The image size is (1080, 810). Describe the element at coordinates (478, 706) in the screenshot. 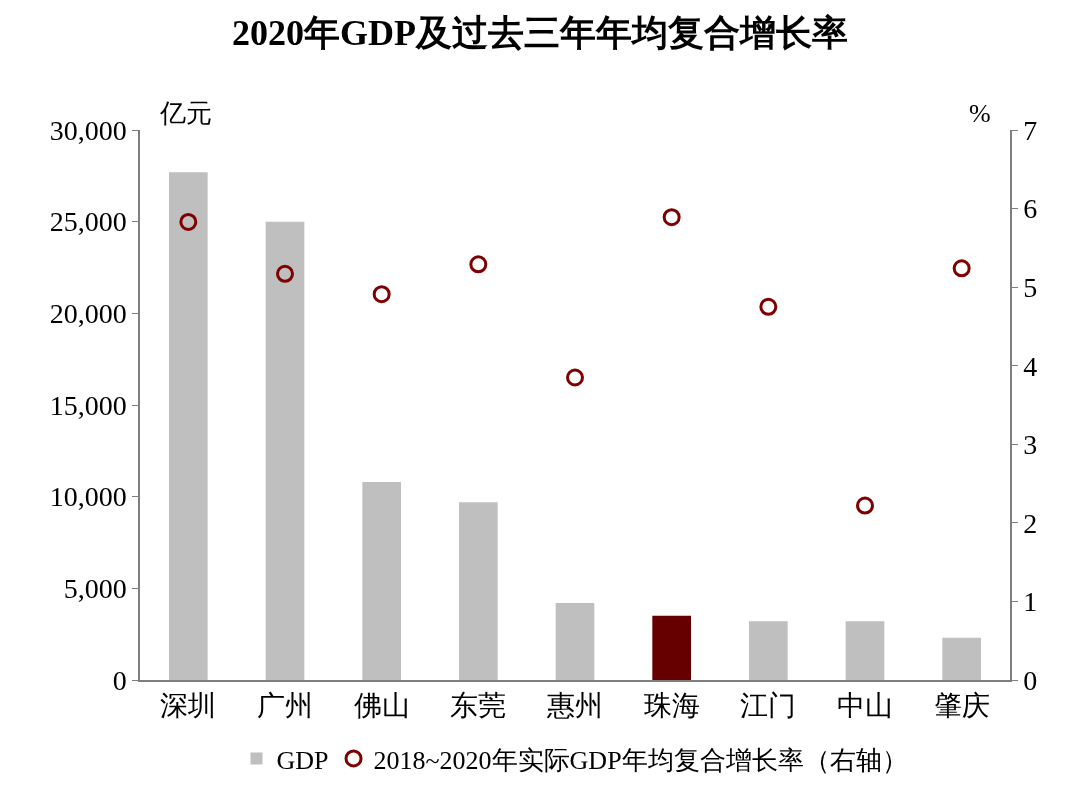

I see `x-tick-label: 东莞` at that location.